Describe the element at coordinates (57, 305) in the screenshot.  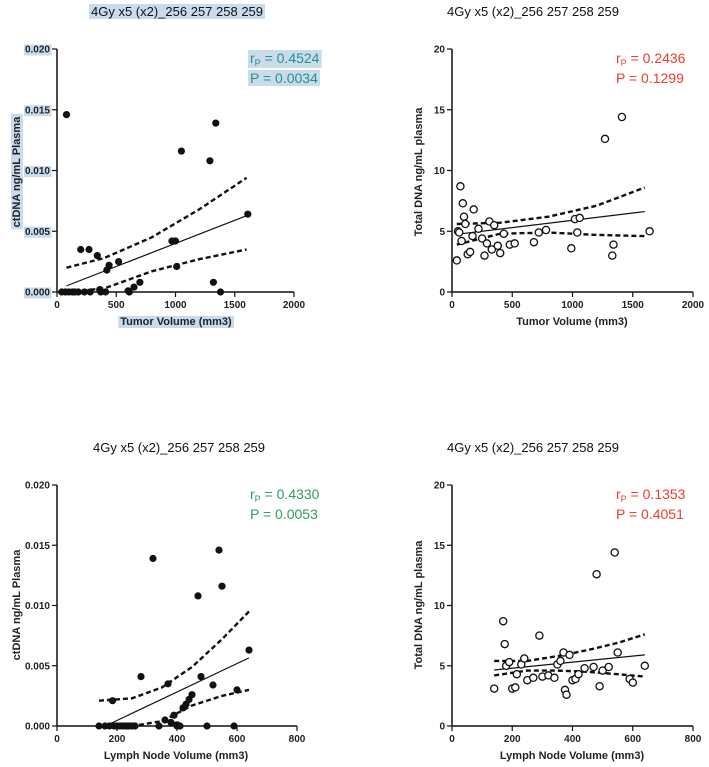
I see `x-tick-label: 0` at that location.